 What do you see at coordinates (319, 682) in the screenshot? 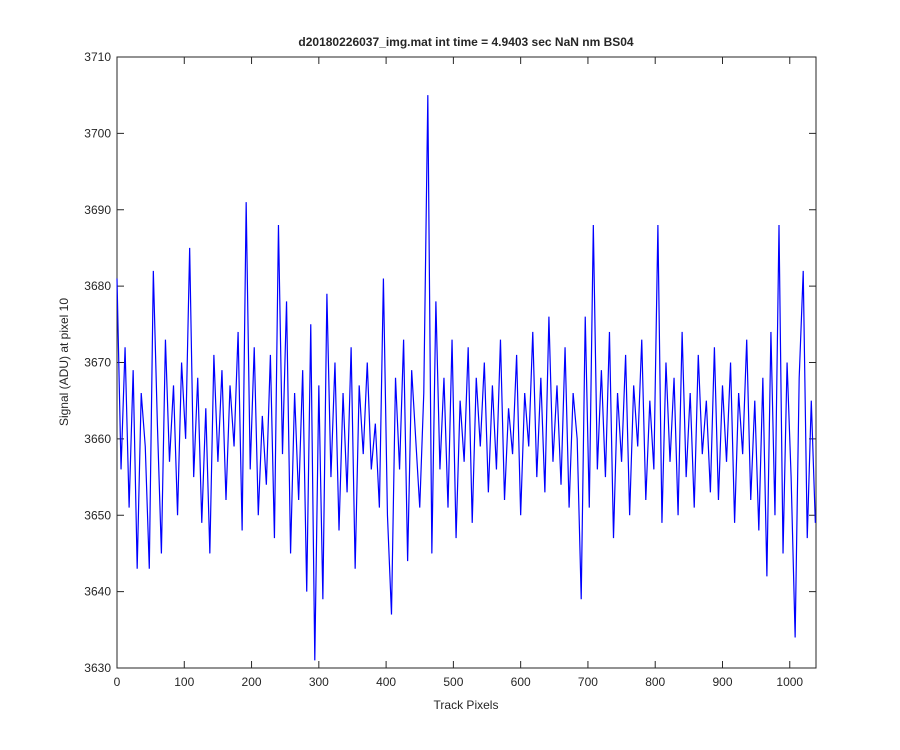
I see `x-tick-label: 300` at bounding box center [319, 682].